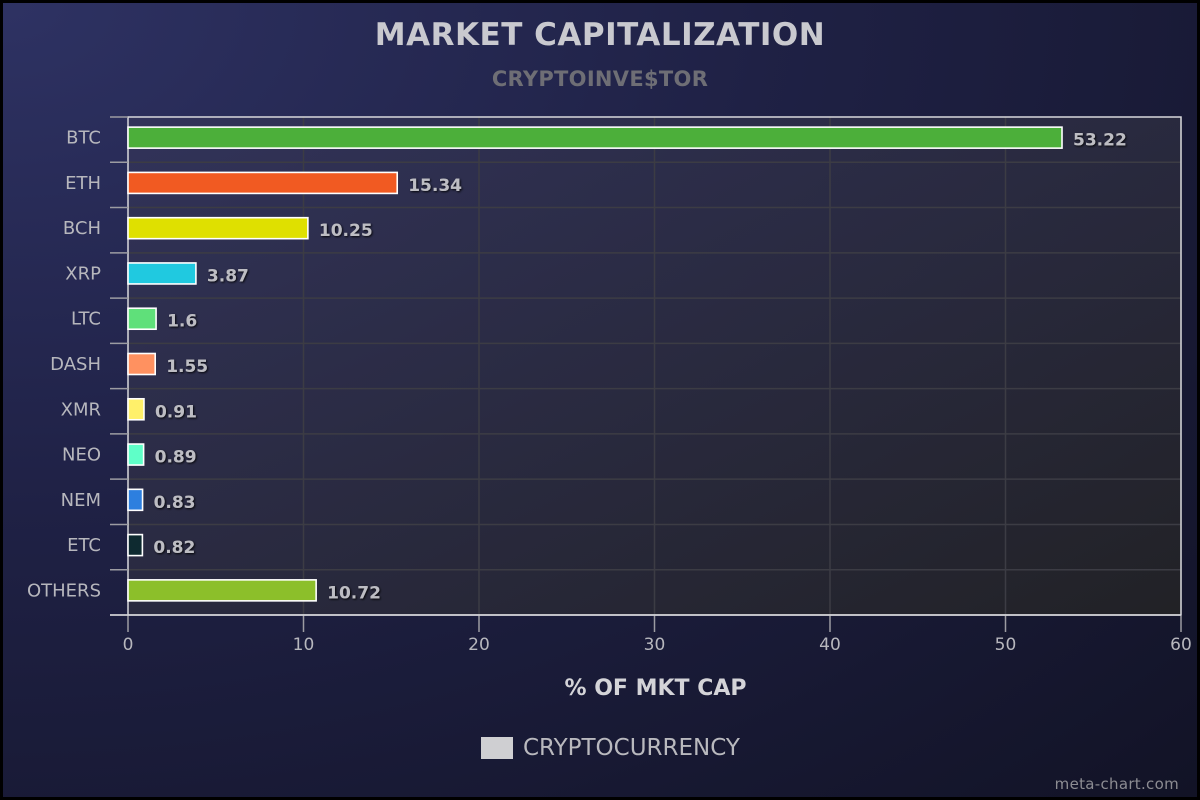  What do you see at coordinates (82, 228) in the screenshot?
I see `y-tick-label: BCH` at bounding box center [82, 228].